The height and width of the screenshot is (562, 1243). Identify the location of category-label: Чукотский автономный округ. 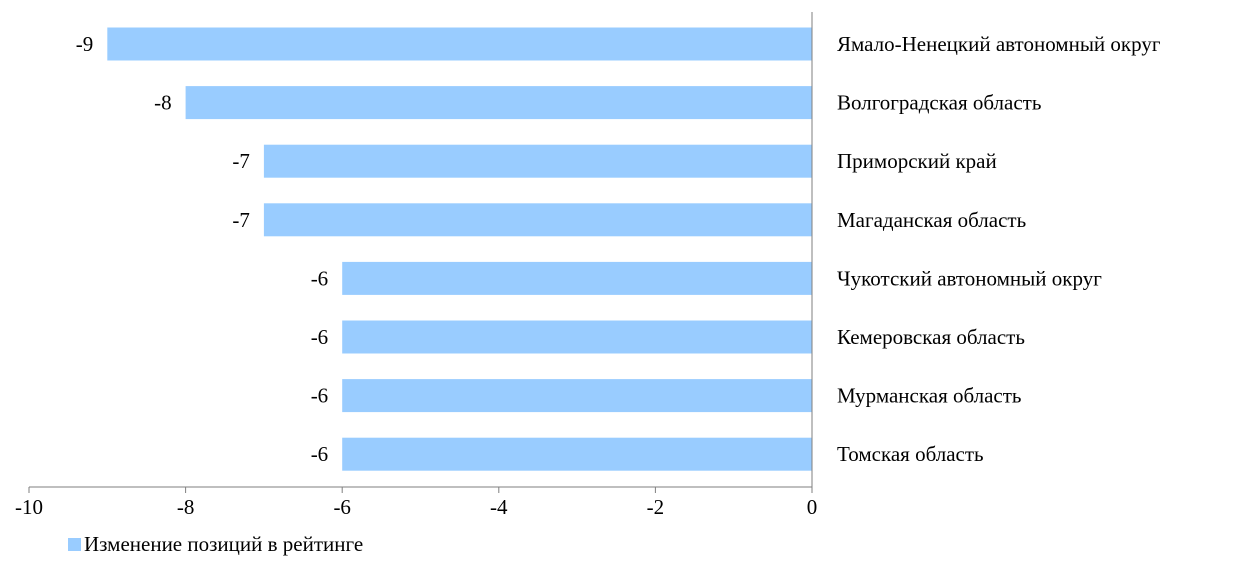
(969, 278).